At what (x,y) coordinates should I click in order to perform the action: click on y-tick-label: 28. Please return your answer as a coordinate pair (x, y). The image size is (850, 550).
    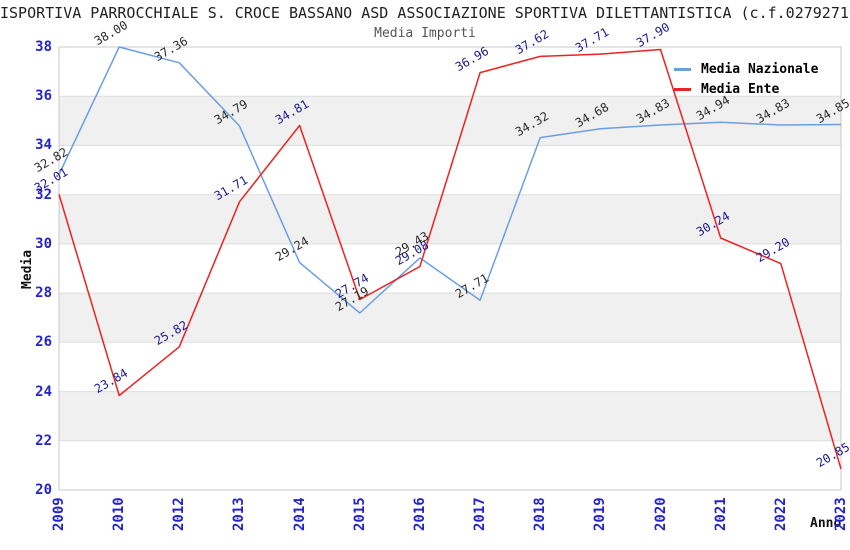
    Looking at the image, I should click on (43, 293).